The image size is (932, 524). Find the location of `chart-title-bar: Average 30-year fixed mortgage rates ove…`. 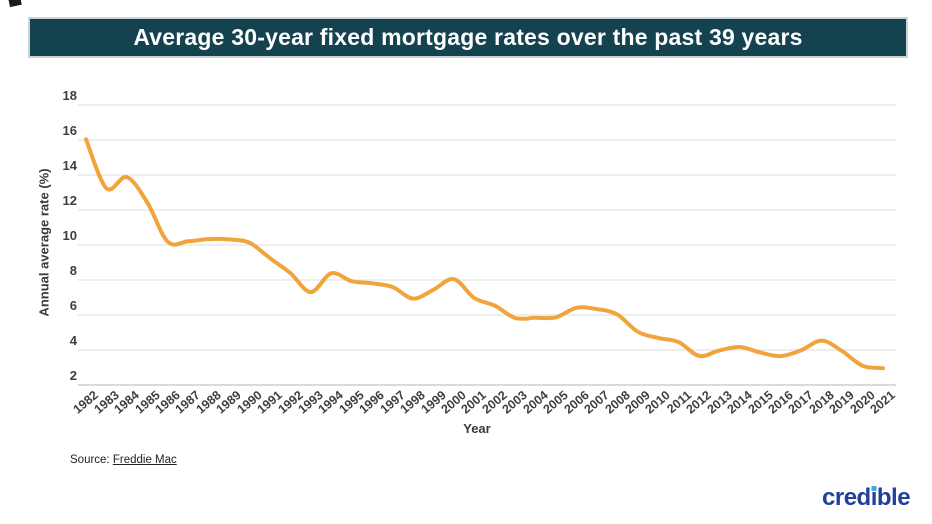

chart-title-bar: Average 30-year fixed mortgage rates ove… is located at coordinates (468, 37).